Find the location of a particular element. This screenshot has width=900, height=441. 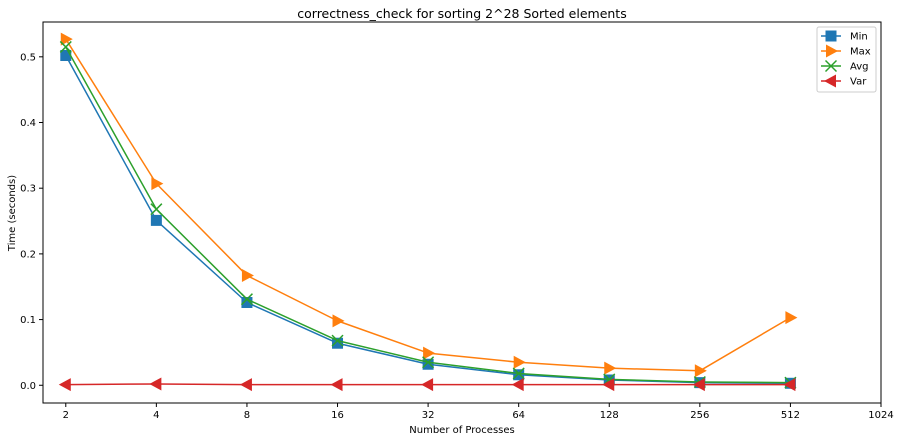

x-tick-label: 32 is located at coordinates (428, 415).